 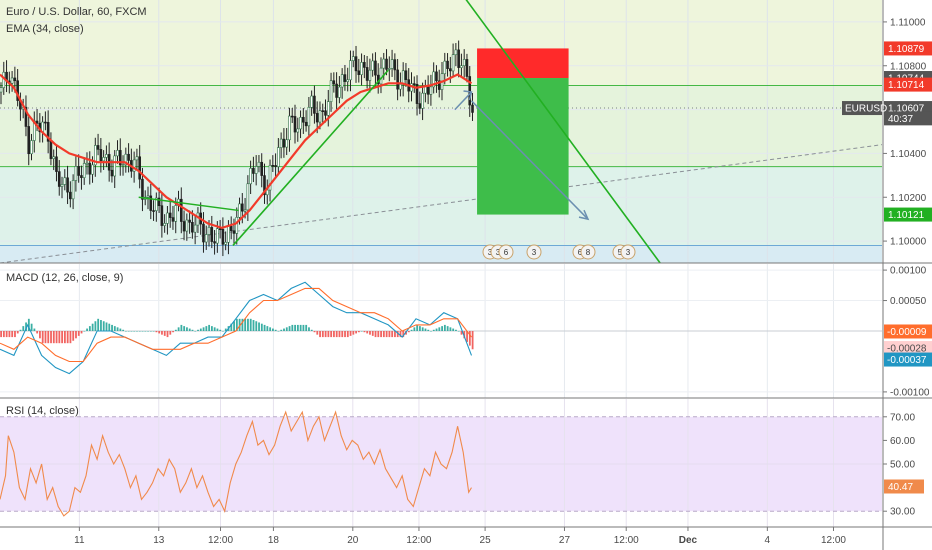 What do you see at coordinates (908, 214) in the screenshot?
I see `price-label-5-tag` at bounding box center [908, 214].